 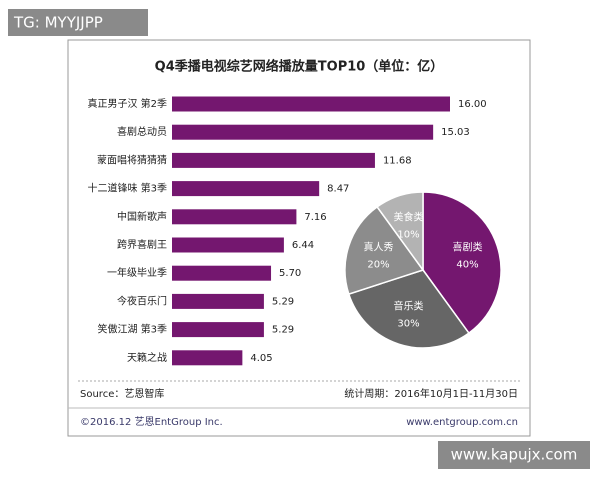 What do you see at coordinates (261, 358) in the screenshot?
I see `value-label: 4.05` at bounding box center [261, 358].